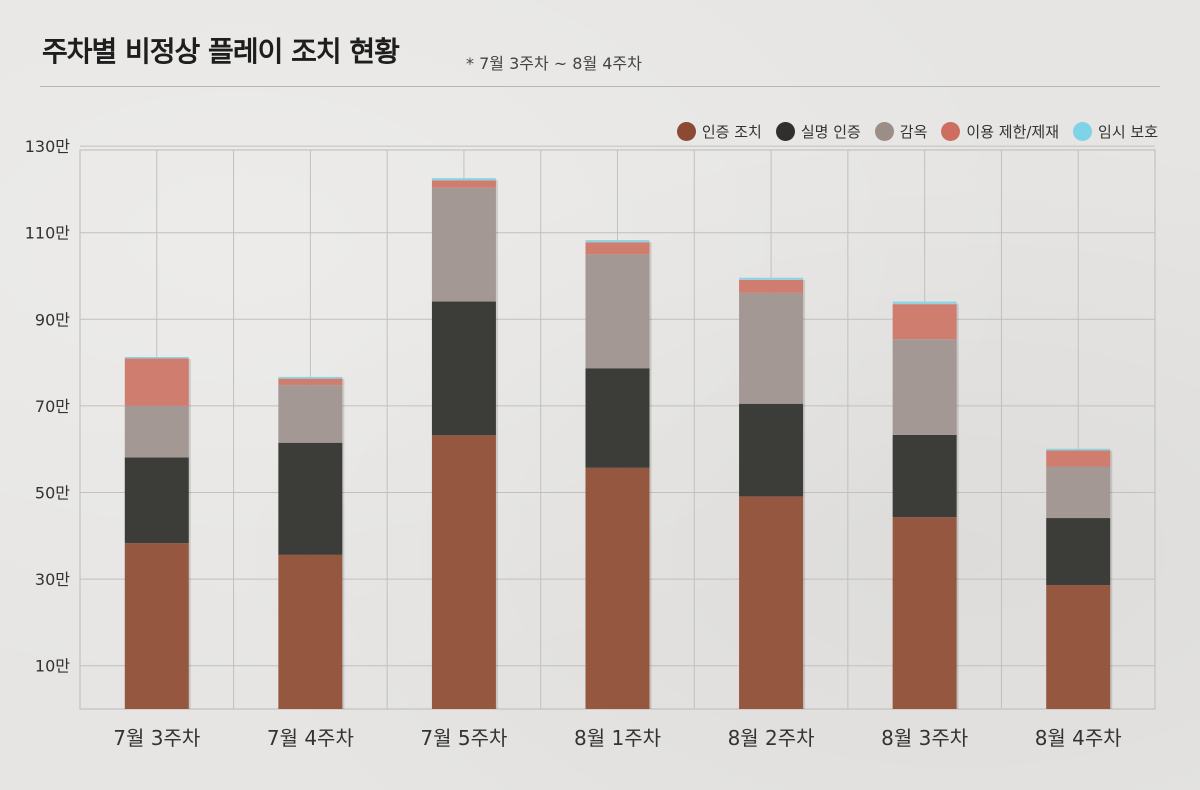  I want to click on y-tick-label: 90만, so click(52, 319).